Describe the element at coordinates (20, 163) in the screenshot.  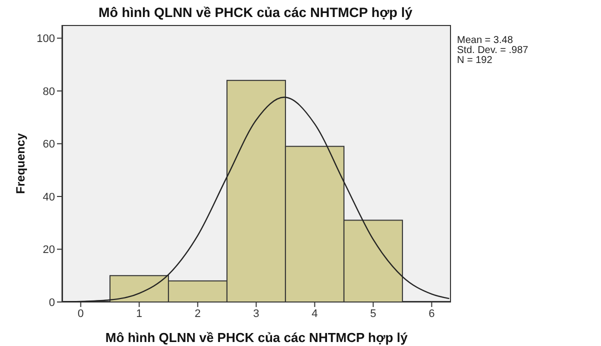
I see `y-axis-title: Frequency` at that location.